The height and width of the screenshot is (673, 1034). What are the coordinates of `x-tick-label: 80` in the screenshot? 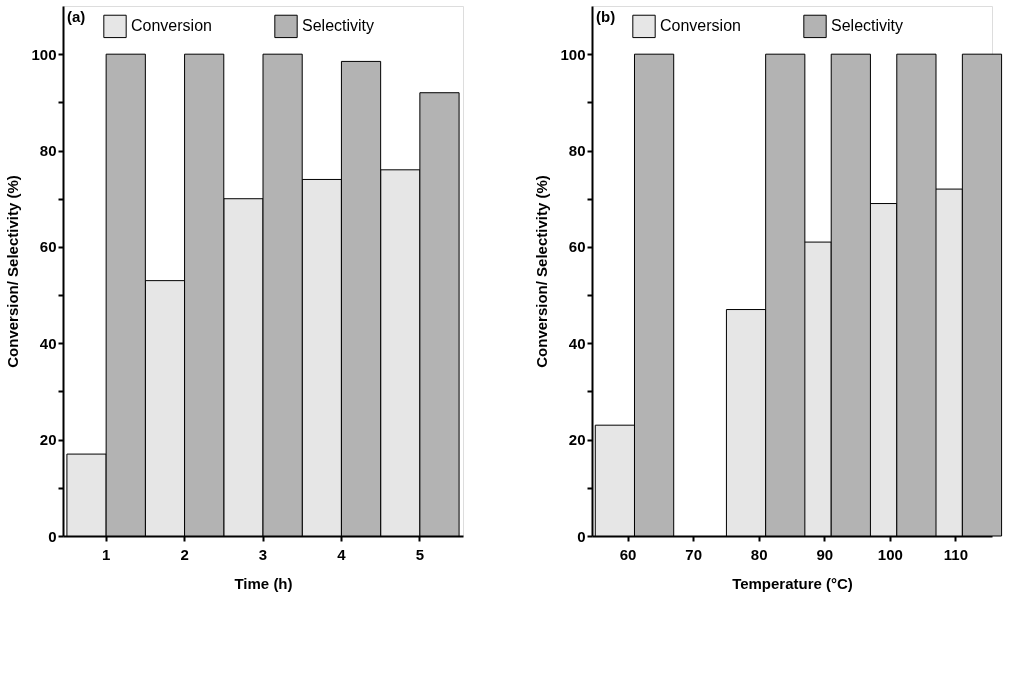 It's located at (759, 554).